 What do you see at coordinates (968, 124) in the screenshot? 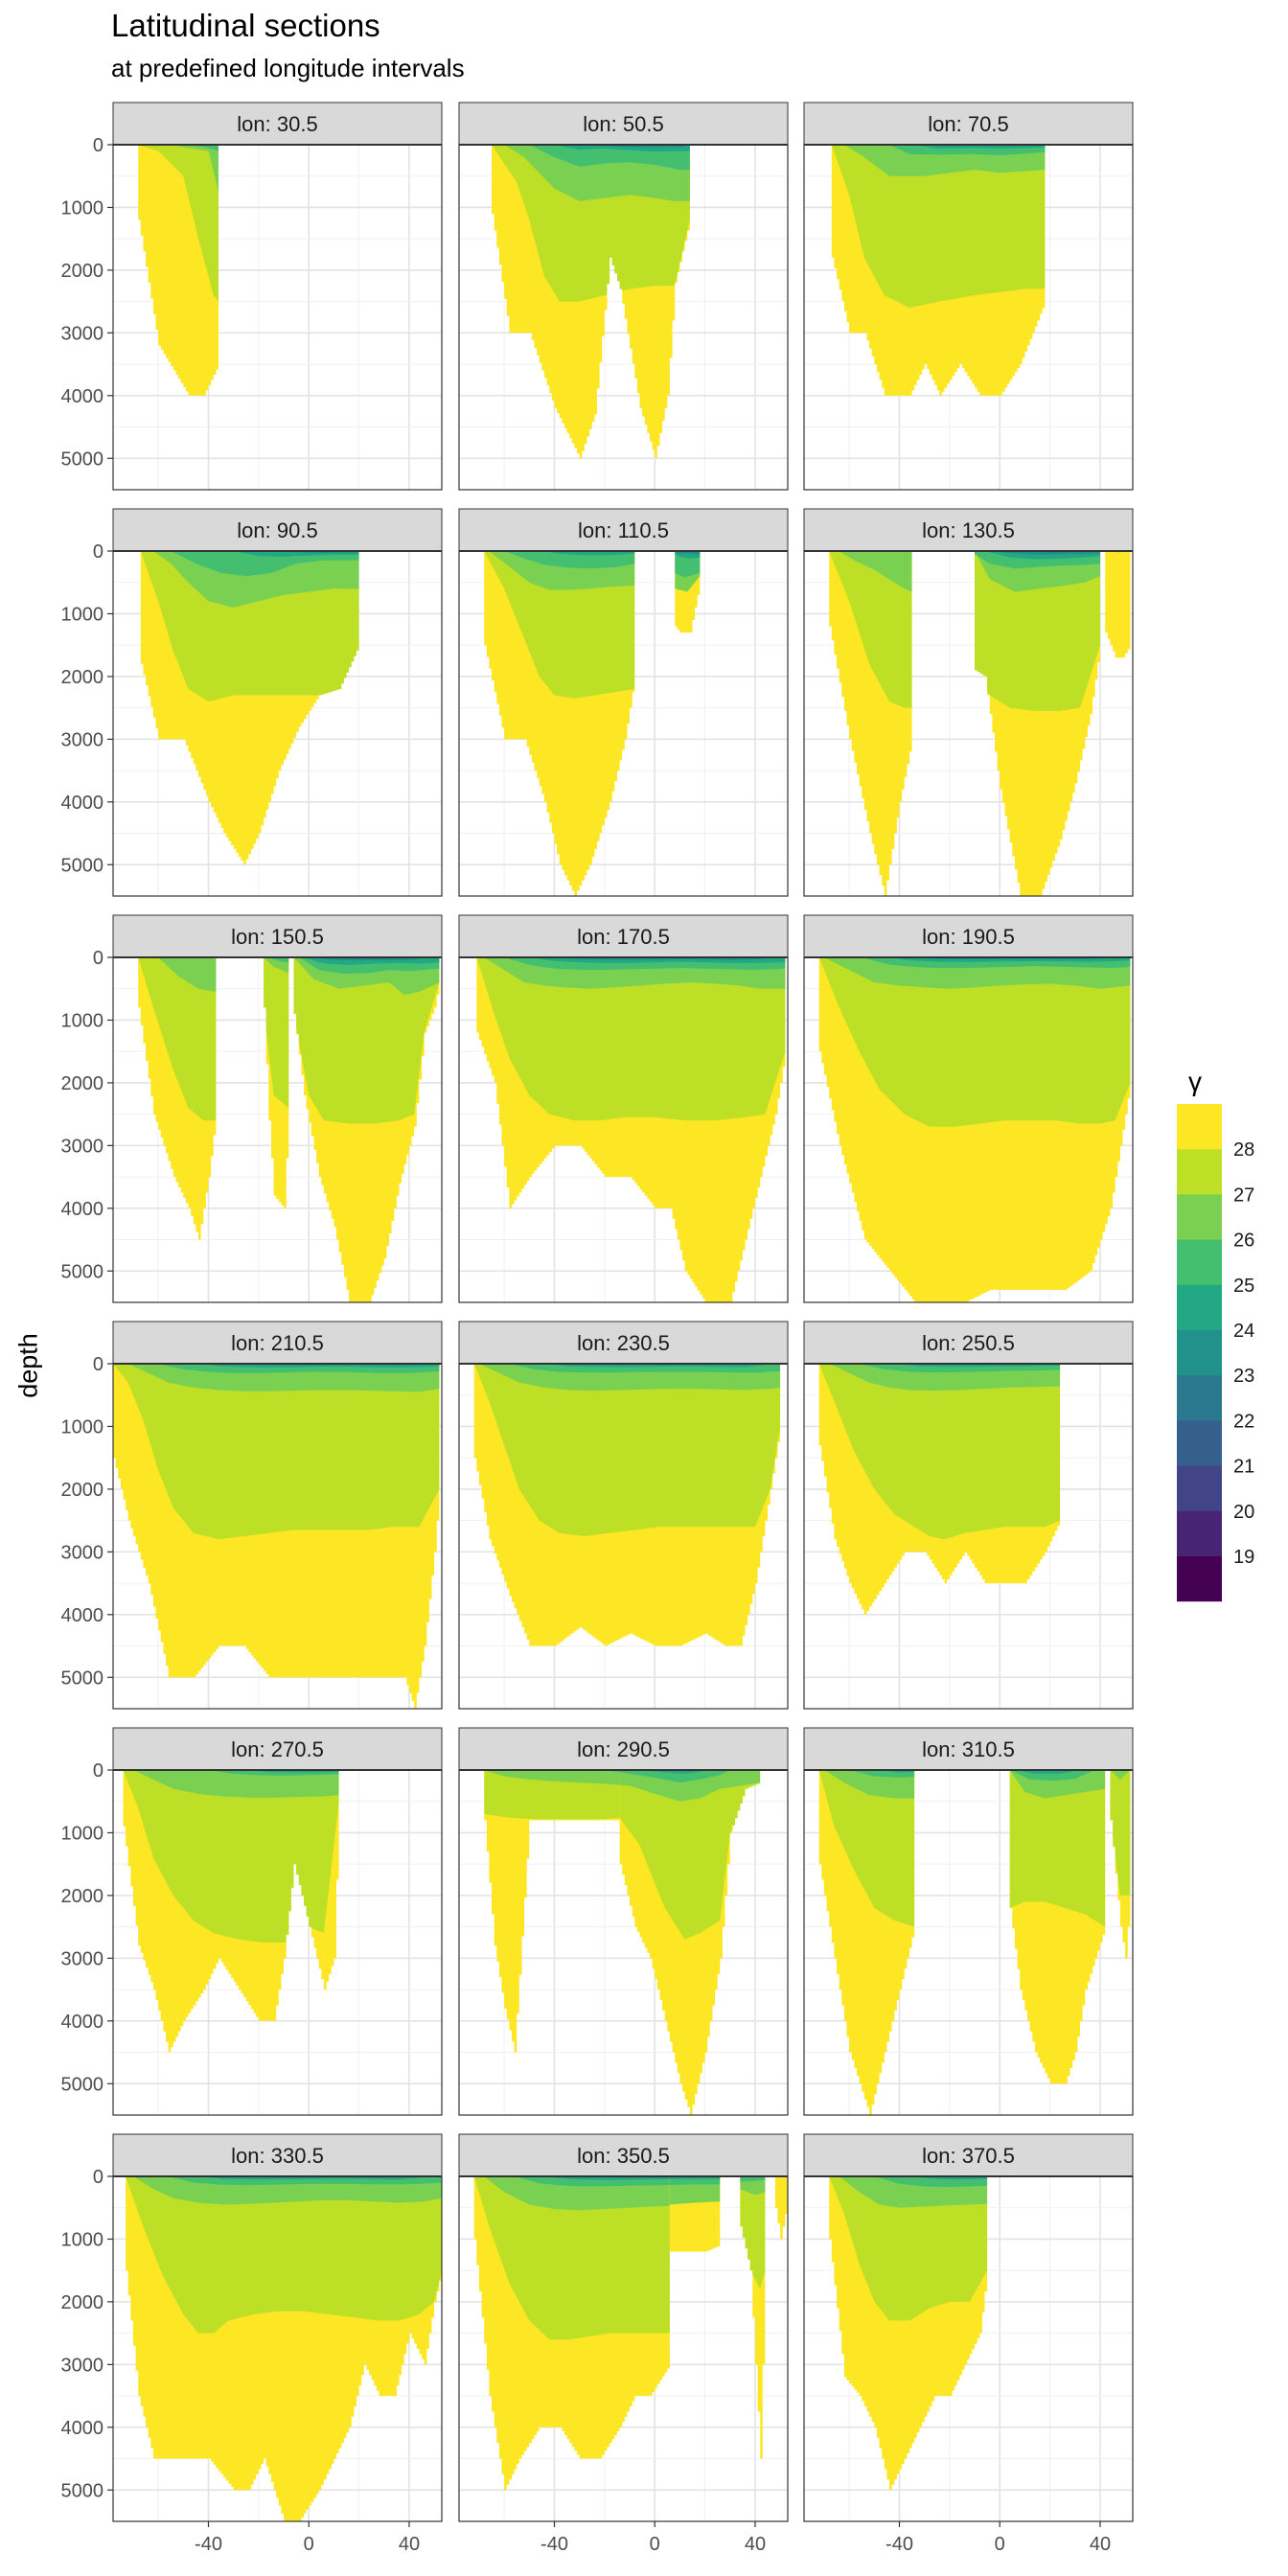
I see `facet-label: lon: 70.5` at bounding box center [968, 124].